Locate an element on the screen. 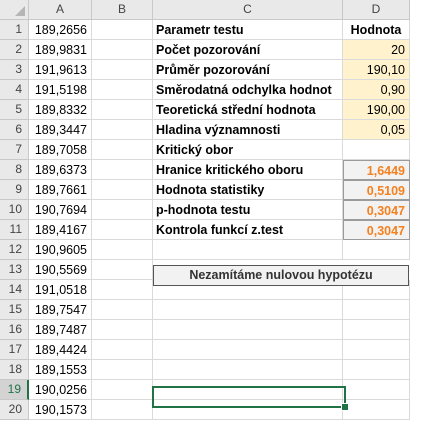  cell-b11 is located at coordinates (122, 230).